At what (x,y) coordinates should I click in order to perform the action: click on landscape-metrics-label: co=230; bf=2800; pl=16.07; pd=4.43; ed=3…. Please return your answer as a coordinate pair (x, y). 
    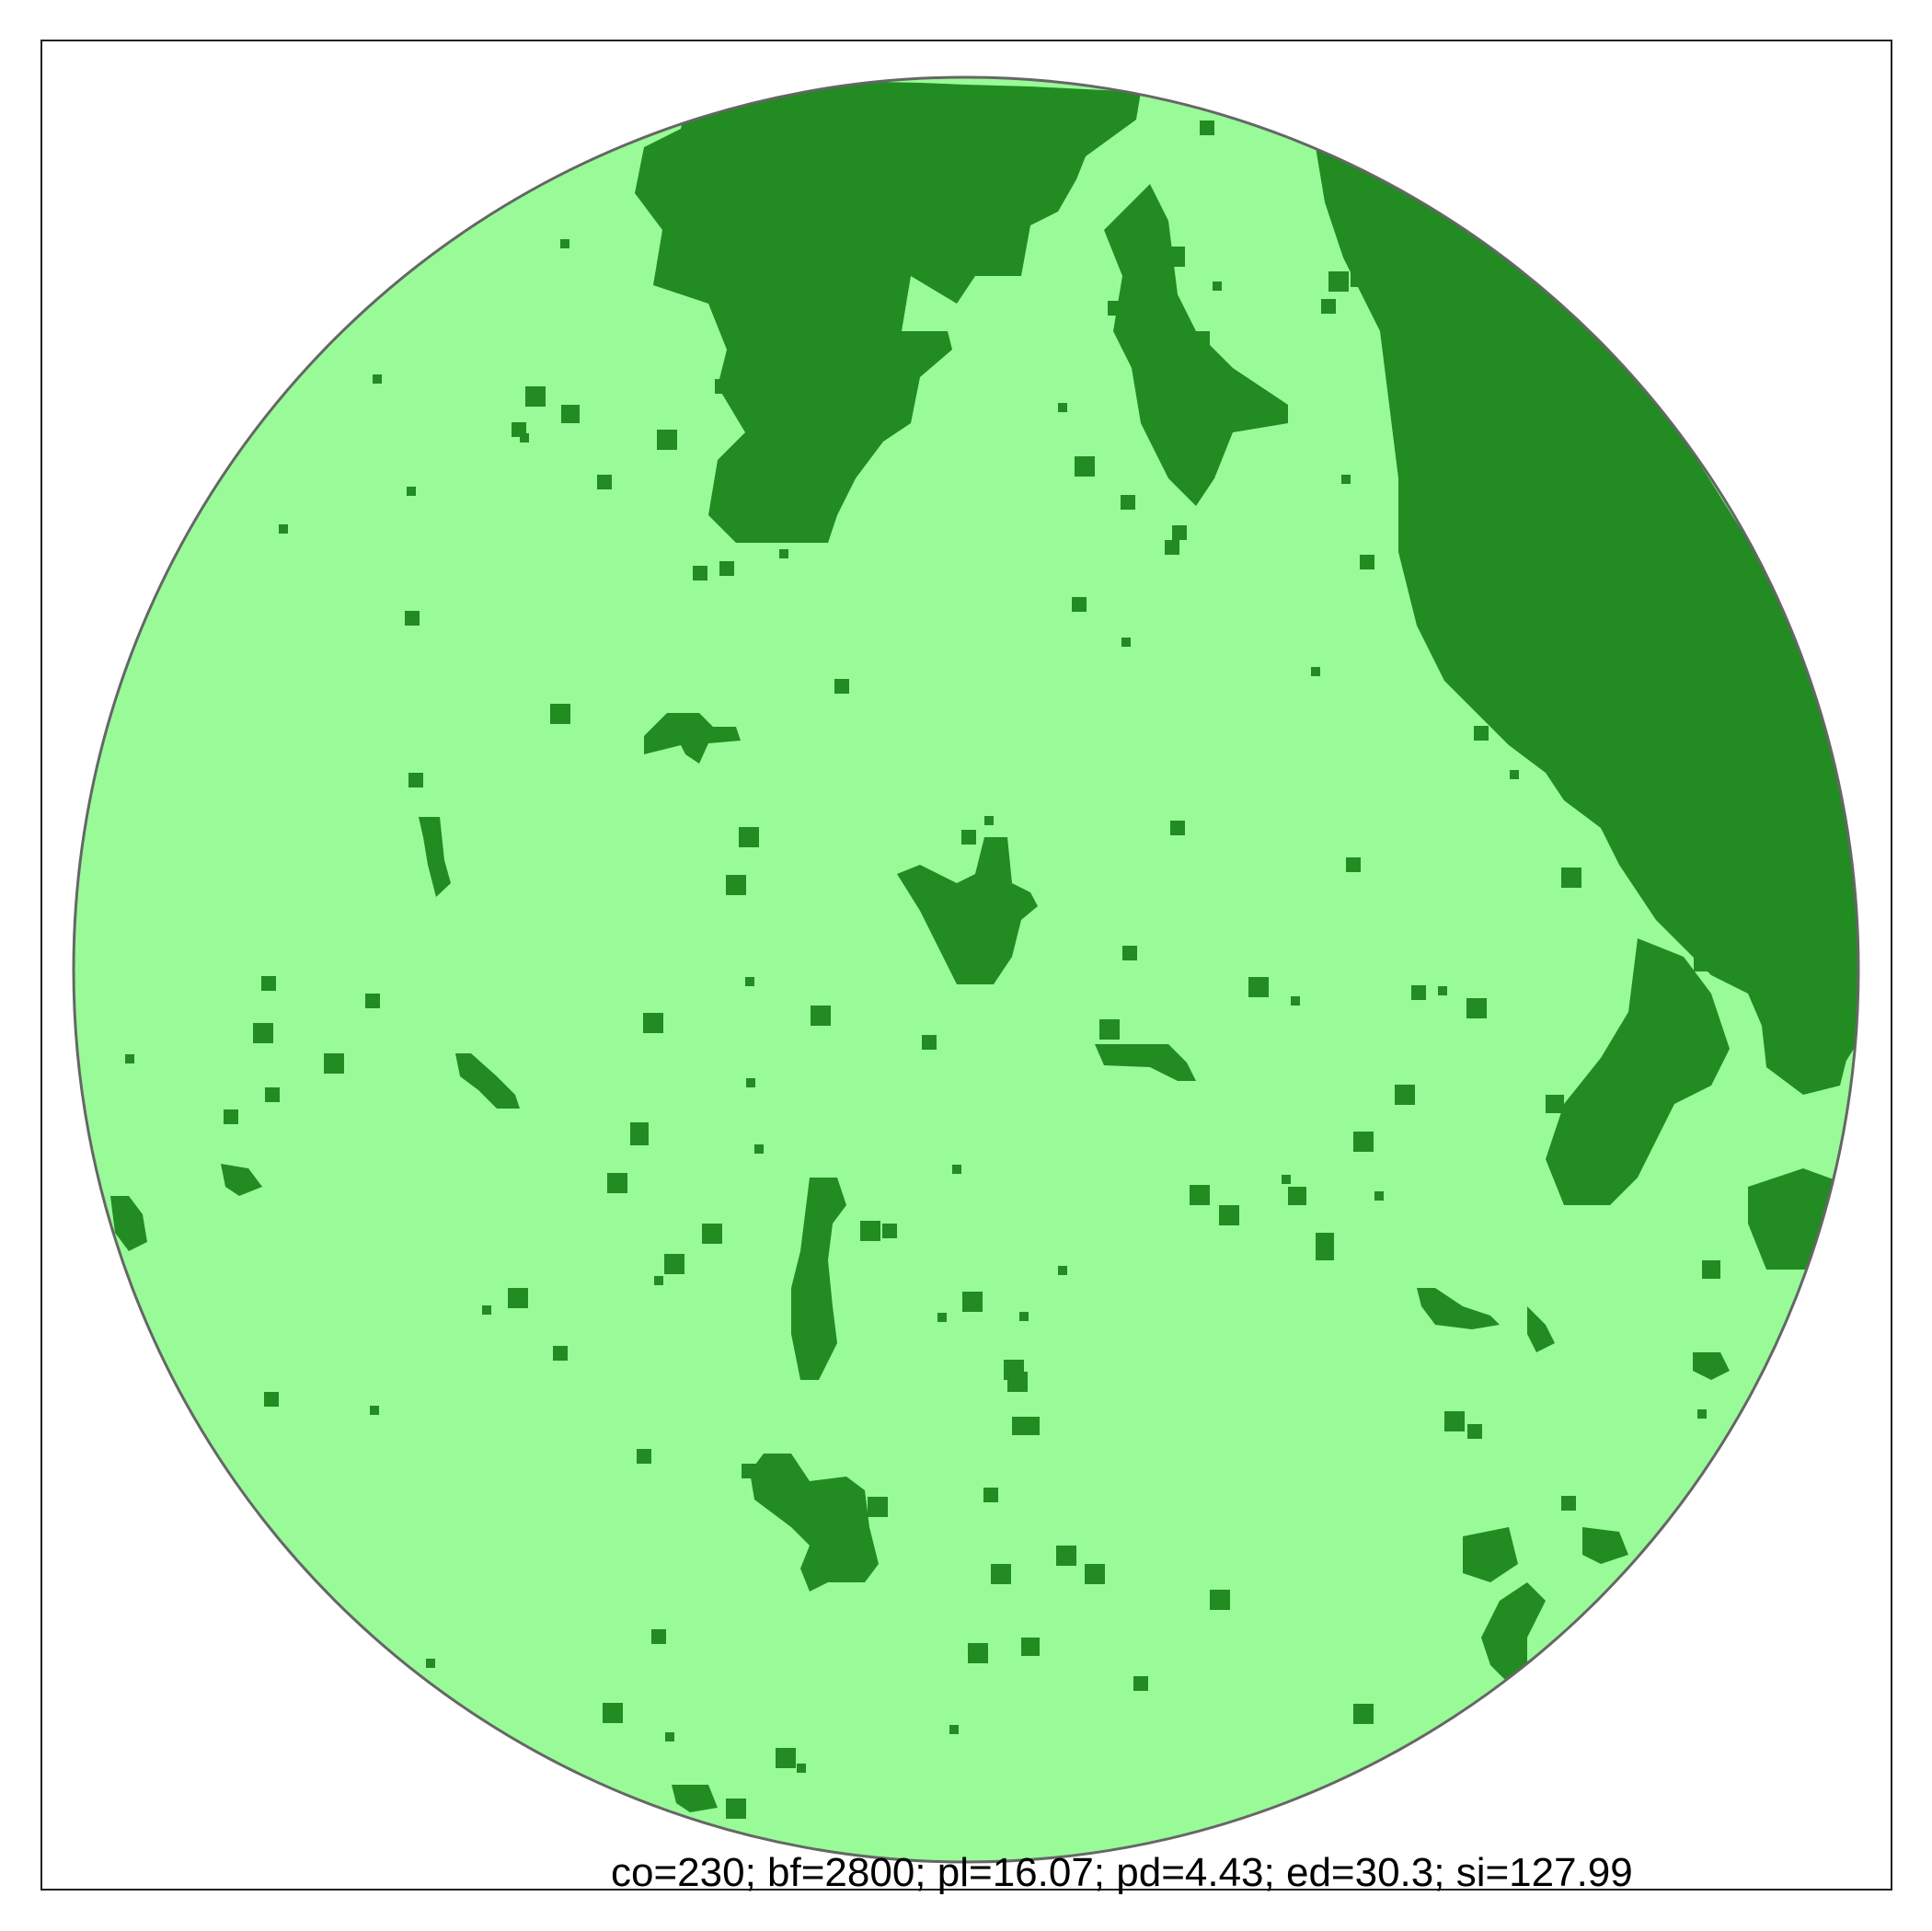
    Looking at the image, I should click on (1122, 1873).